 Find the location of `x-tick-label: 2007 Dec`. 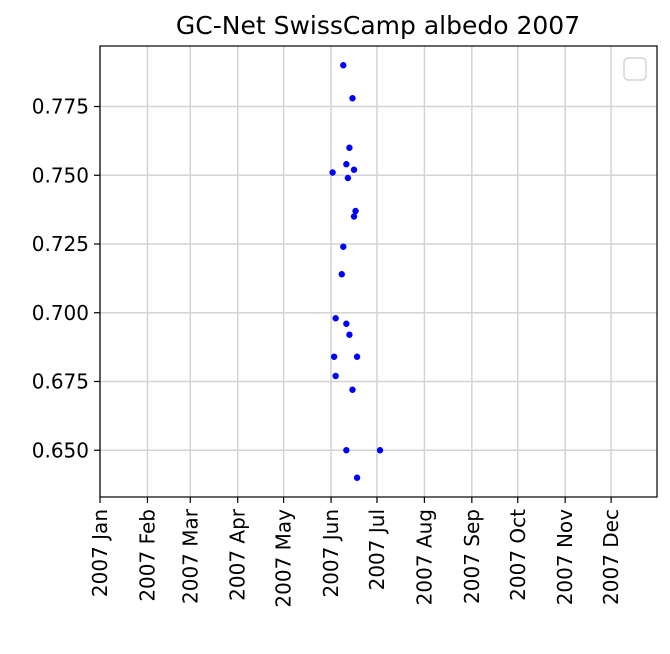

x-tick-label: 2007 Dec is located at coordinates (611, 557).